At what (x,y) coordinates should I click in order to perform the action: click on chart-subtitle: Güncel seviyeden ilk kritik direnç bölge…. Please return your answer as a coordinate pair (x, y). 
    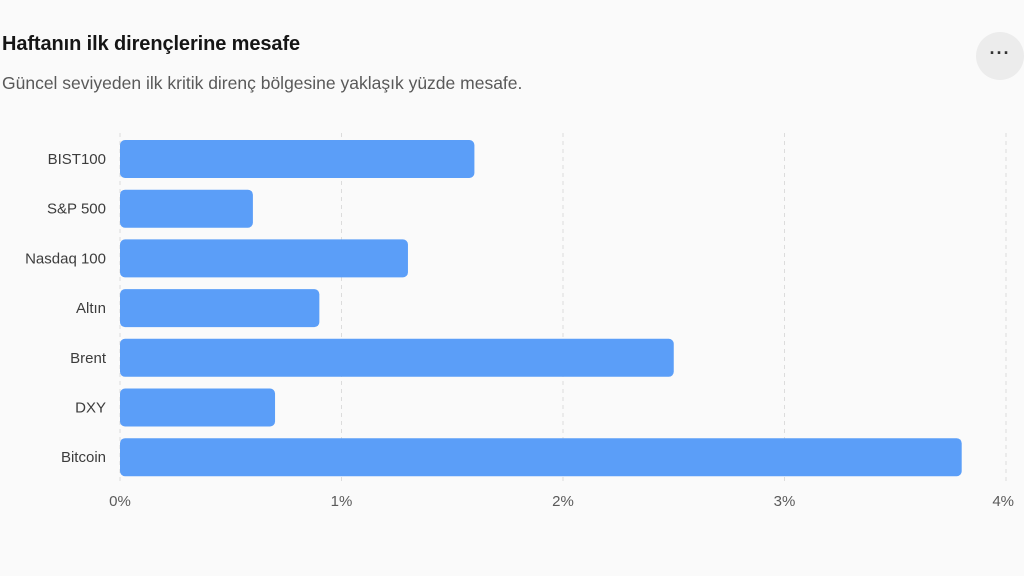
    Looking at the image, I should click on (262, 83).